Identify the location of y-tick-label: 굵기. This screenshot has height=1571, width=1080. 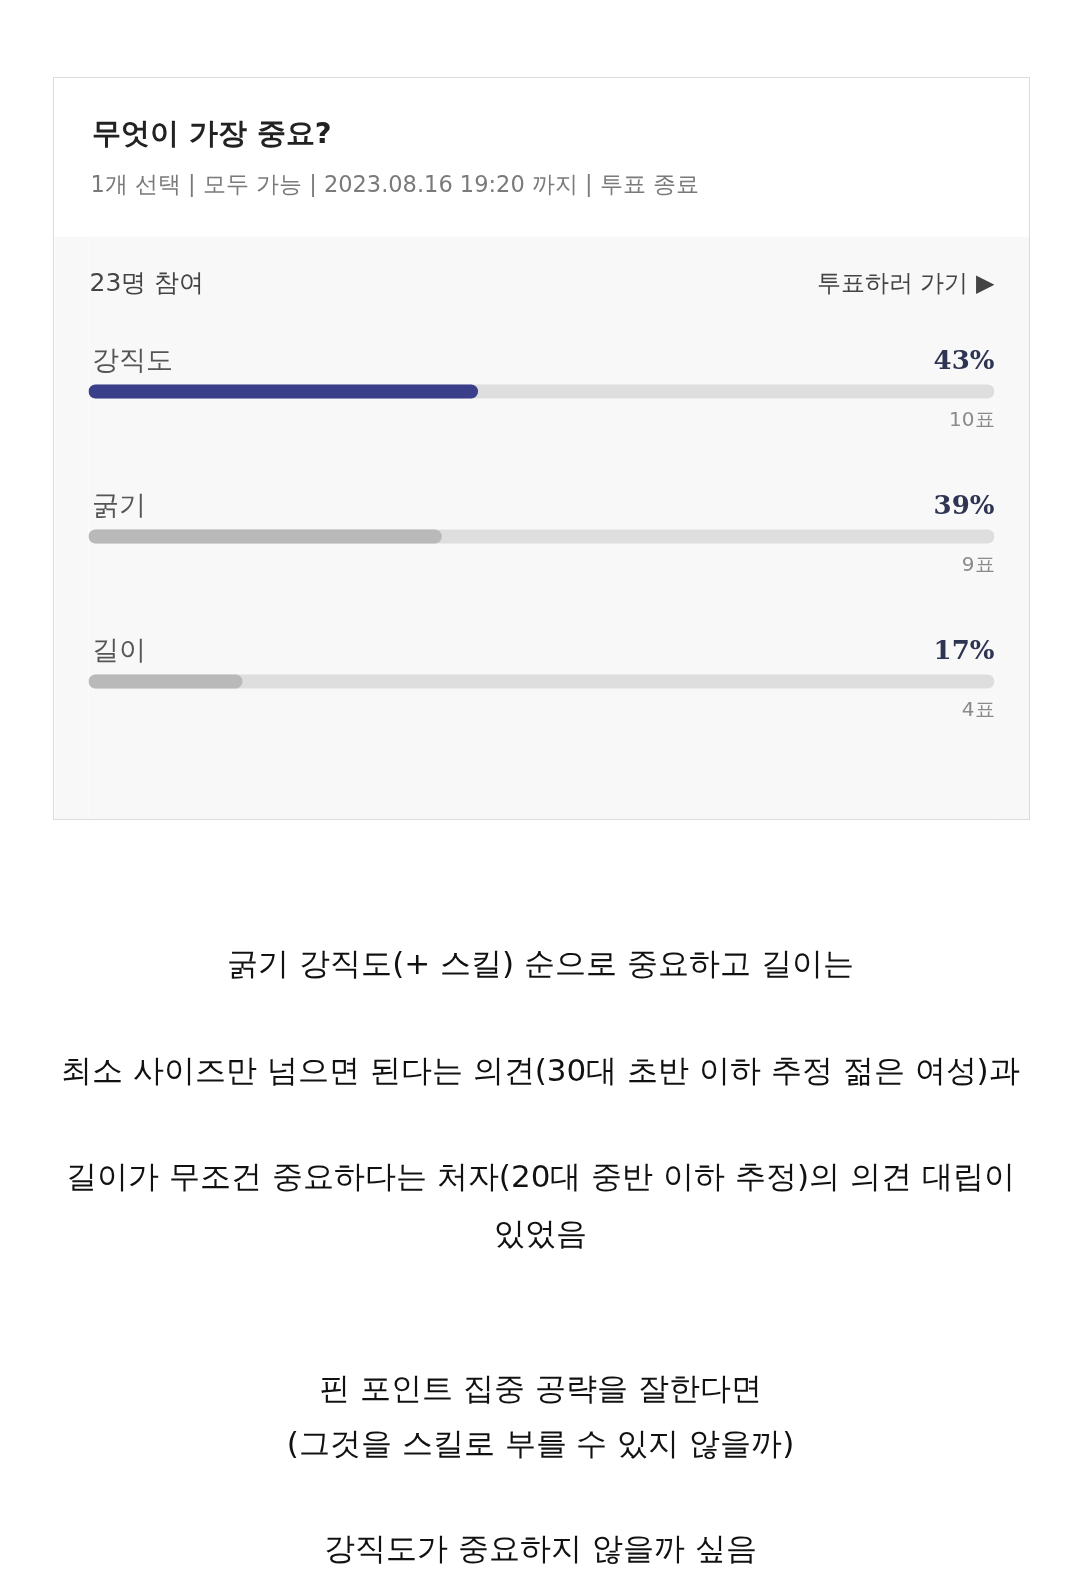
(118, 504).